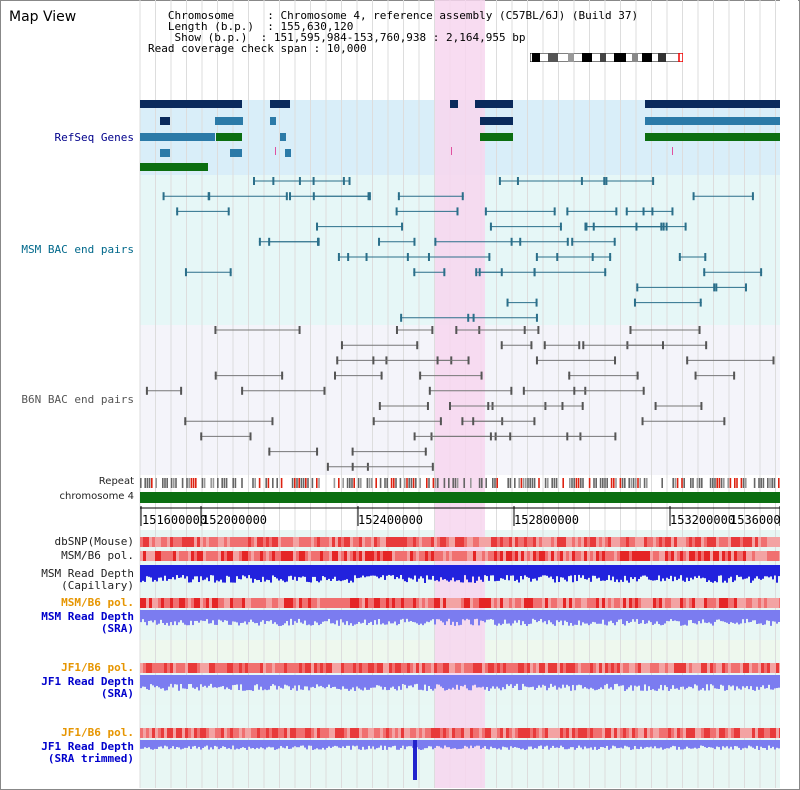 Image resolution: width=800 pixels, height=790 pixels. Describe the element at coordinates (97, 667) in the screenshot. I see `track-label-jf1-b6-pol-1: JF1/B6 pol.` at that location.